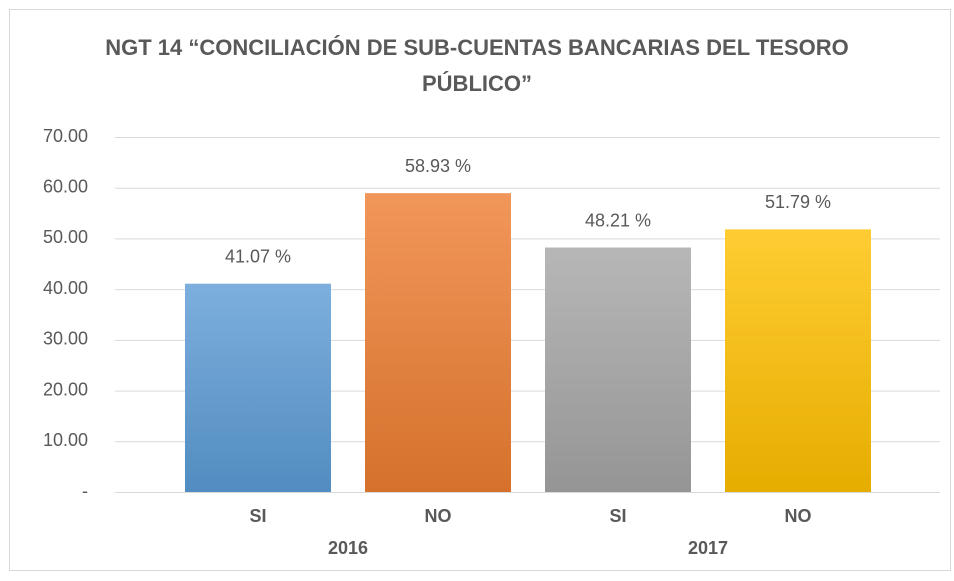 The height and width of the screenshot is (581, 954). I want to click on y-tick-label: 10.00, so click(65, 440).